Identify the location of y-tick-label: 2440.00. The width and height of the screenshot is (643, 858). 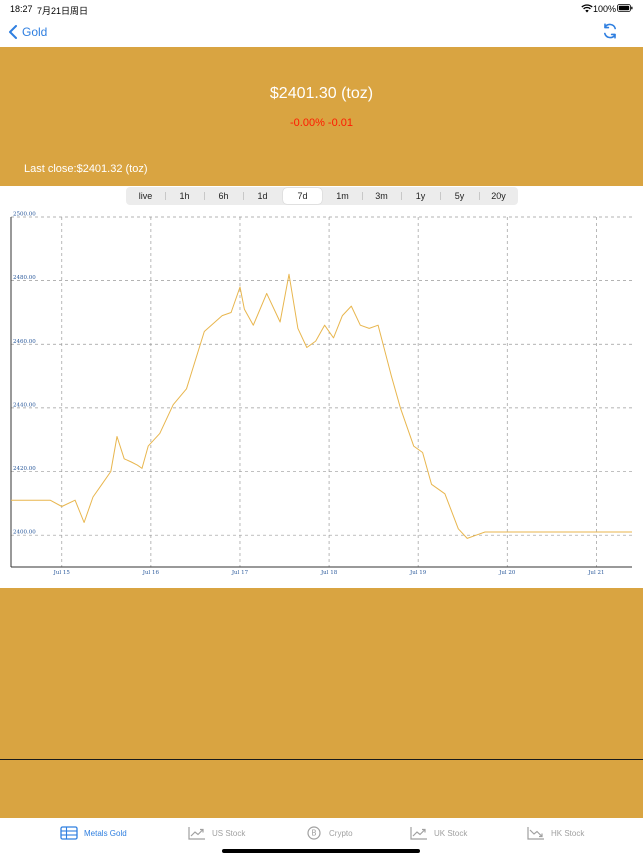
(24, 405).